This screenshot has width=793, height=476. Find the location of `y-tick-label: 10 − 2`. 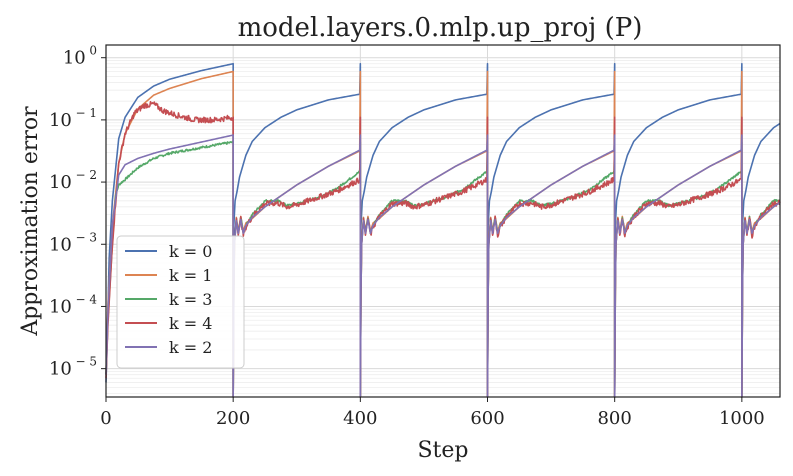

y-tick-label: 10 − 2 is located at coordinates (73, 180).